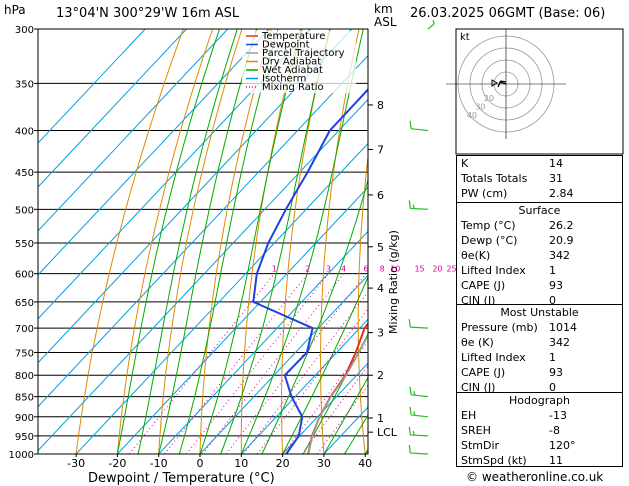  Describe the element at coordinates (559, 342) in the screenshot. I see `mu-value: 342` at that location.